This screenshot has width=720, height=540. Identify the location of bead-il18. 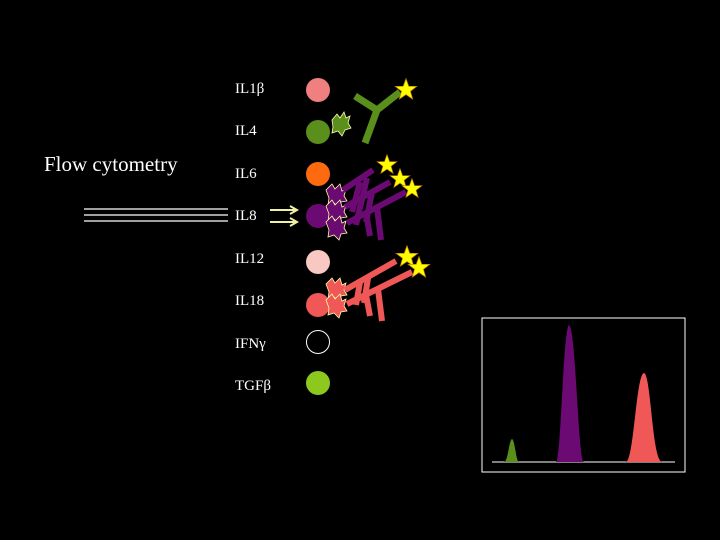
(318, 305).